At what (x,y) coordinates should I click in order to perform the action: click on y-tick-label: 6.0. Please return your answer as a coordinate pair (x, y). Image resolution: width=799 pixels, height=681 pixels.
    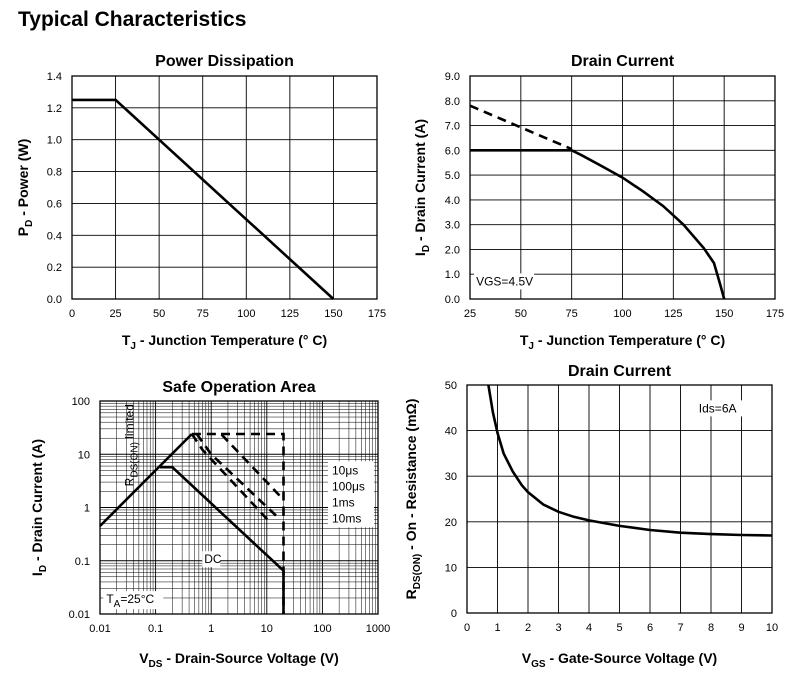
    Looking at the image, I should click on (452, 151).